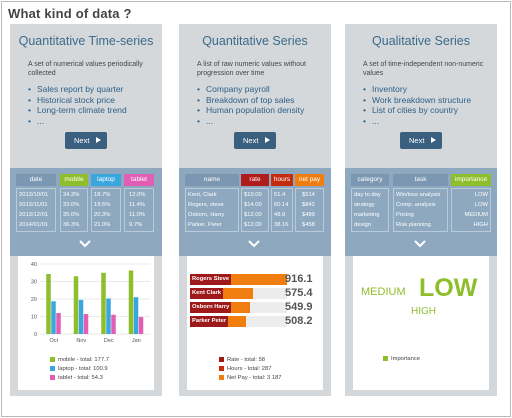 The height and width of the screenshot is (418, 512). What do you see at coordinates (76, 378) in the screenshot?
I see `legend-item: tablet - total: 54.3` at bounding box center [76, 378].